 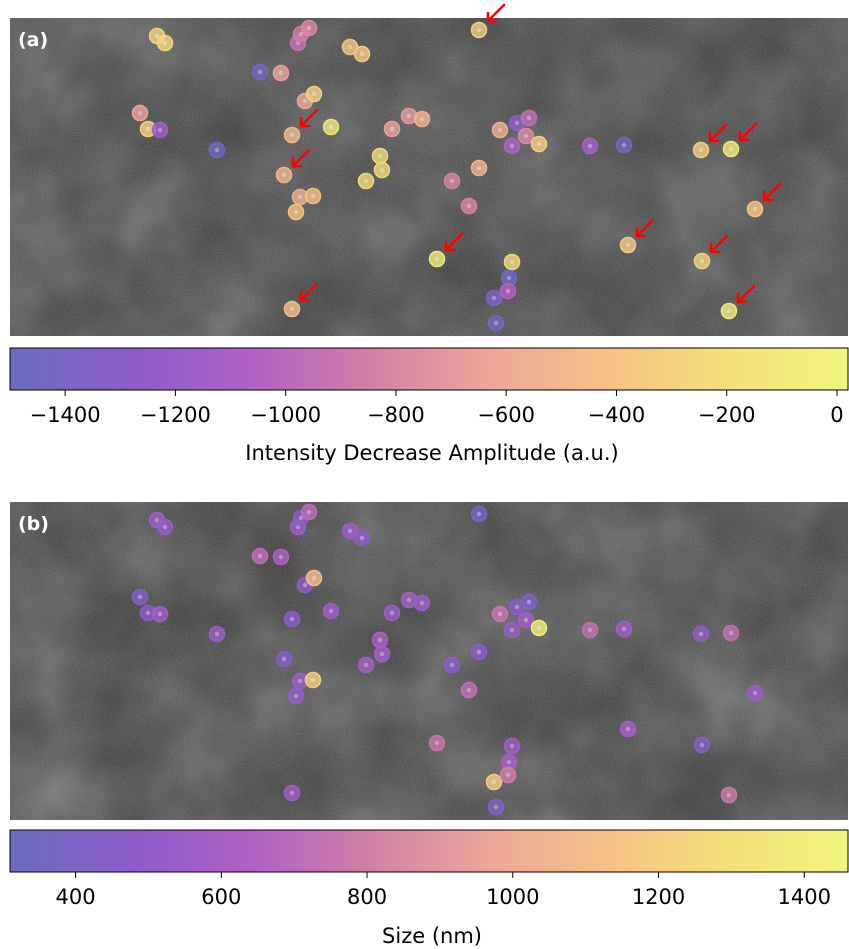 What do you see at coordinates (429, 369) in the screenshot?
I see `colorbar-a-bar` at bounding box center [429, 369].